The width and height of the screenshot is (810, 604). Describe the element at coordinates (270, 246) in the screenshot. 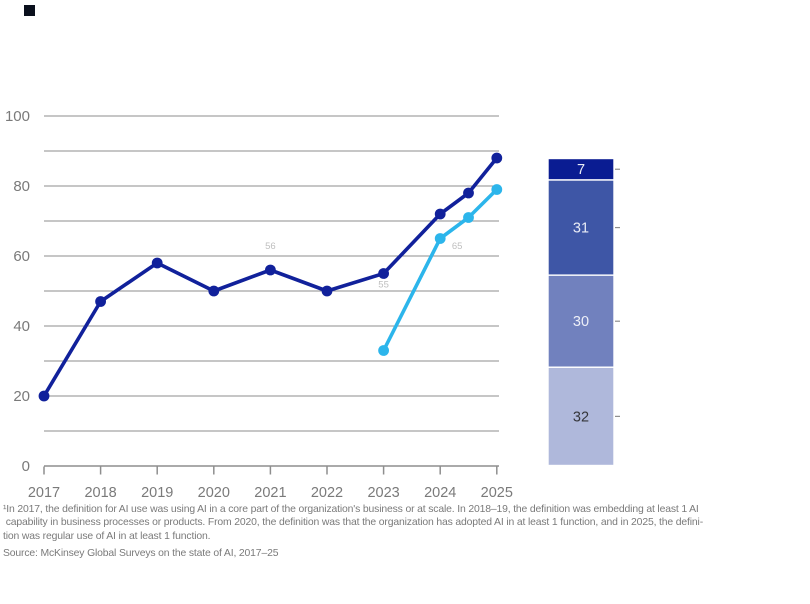

I see `faint-data-label: 56` at that location.